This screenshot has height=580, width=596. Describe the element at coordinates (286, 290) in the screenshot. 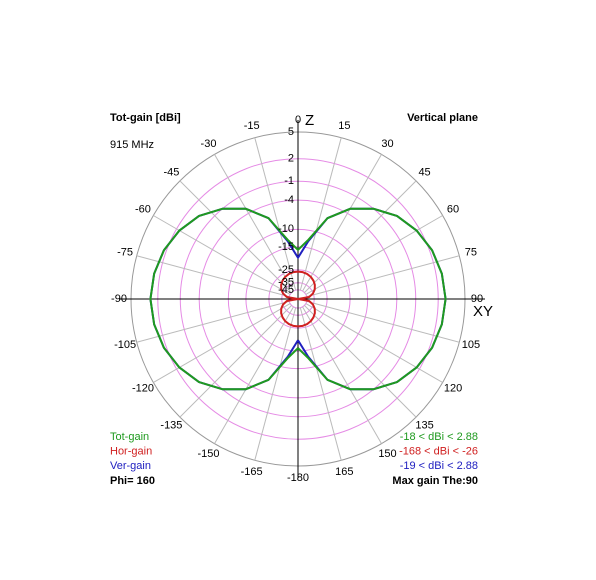

I see `r-tick-label: -45` at that location.